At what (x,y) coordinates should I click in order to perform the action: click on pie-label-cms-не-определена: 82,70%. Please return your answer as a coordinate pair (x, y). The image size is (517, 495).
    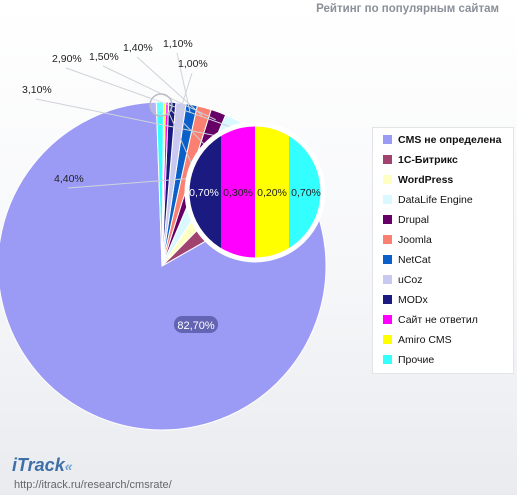
    Looking at the image, I should click on (196, 326).